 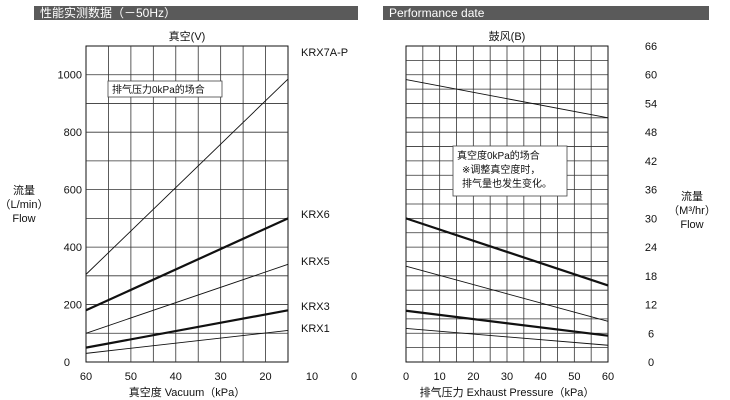 I want to click on left-x-axis-label: 真空度 Vacuum（kPa）, so click(x=187, y=392).